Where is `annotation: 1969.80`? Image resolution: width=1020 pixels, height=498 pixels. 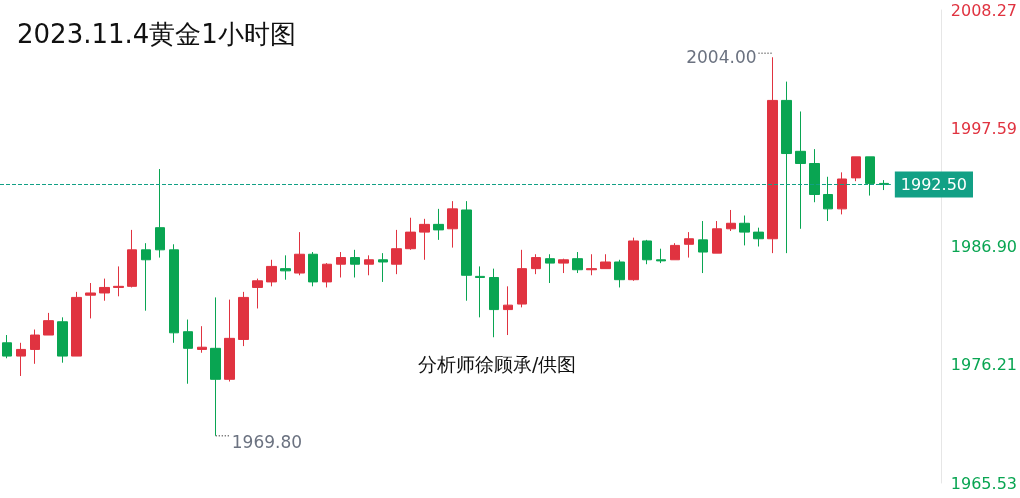
annotation: 1969.80 is located at coordinates (267, 441).